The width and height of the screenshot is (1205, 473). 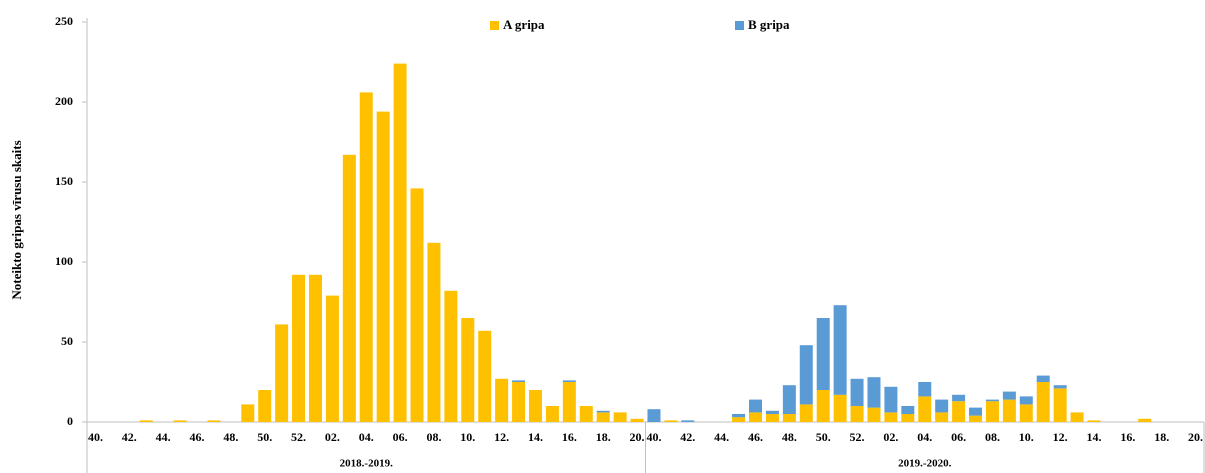 What do you see at coordinates (569, 437) in the screenshot?
I see `x-tick-label: 16.` at bounding box center [569, 437].